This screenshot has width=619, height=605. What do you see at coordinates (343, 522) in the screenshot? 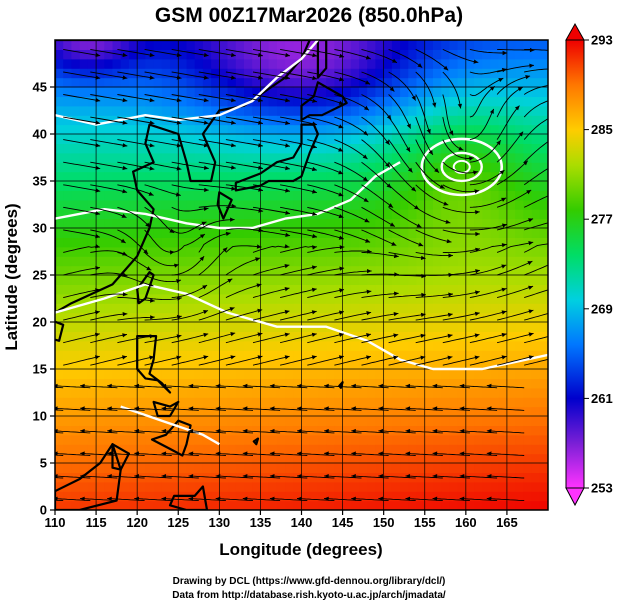
I see `x-tick-label: 145` at bounding box center [343, 522].